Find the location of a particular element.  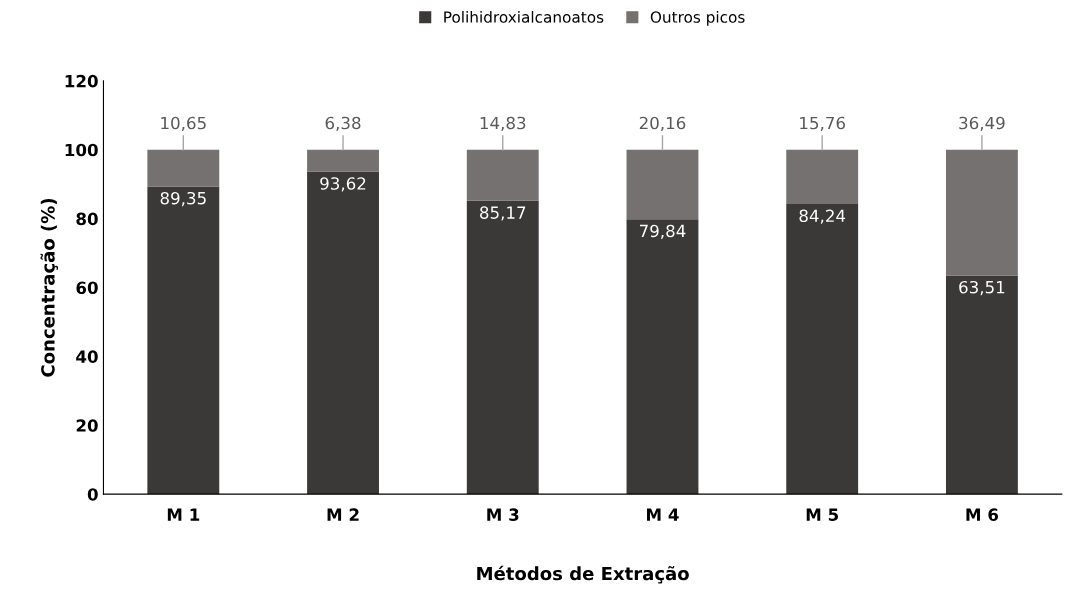

x-tick-label: M 3 is located at coordinates (503, 514).